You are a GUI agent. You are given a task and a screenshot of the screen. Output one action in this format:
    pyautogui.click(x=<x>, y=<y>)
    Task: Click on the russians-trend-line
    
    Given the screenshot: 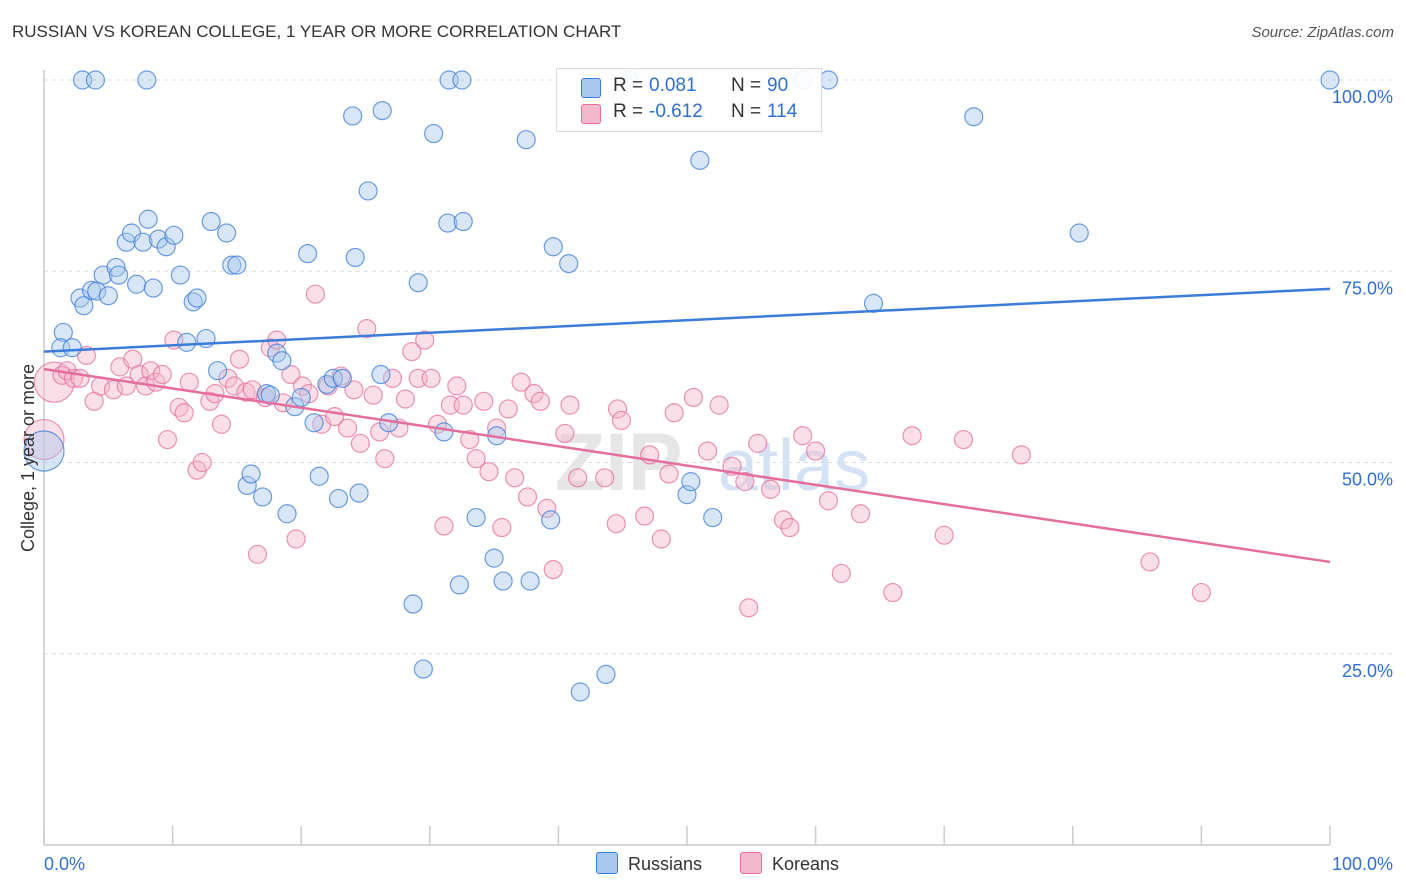 What is the action you would take?
    pyautogui.click(x=687, y=320)
    